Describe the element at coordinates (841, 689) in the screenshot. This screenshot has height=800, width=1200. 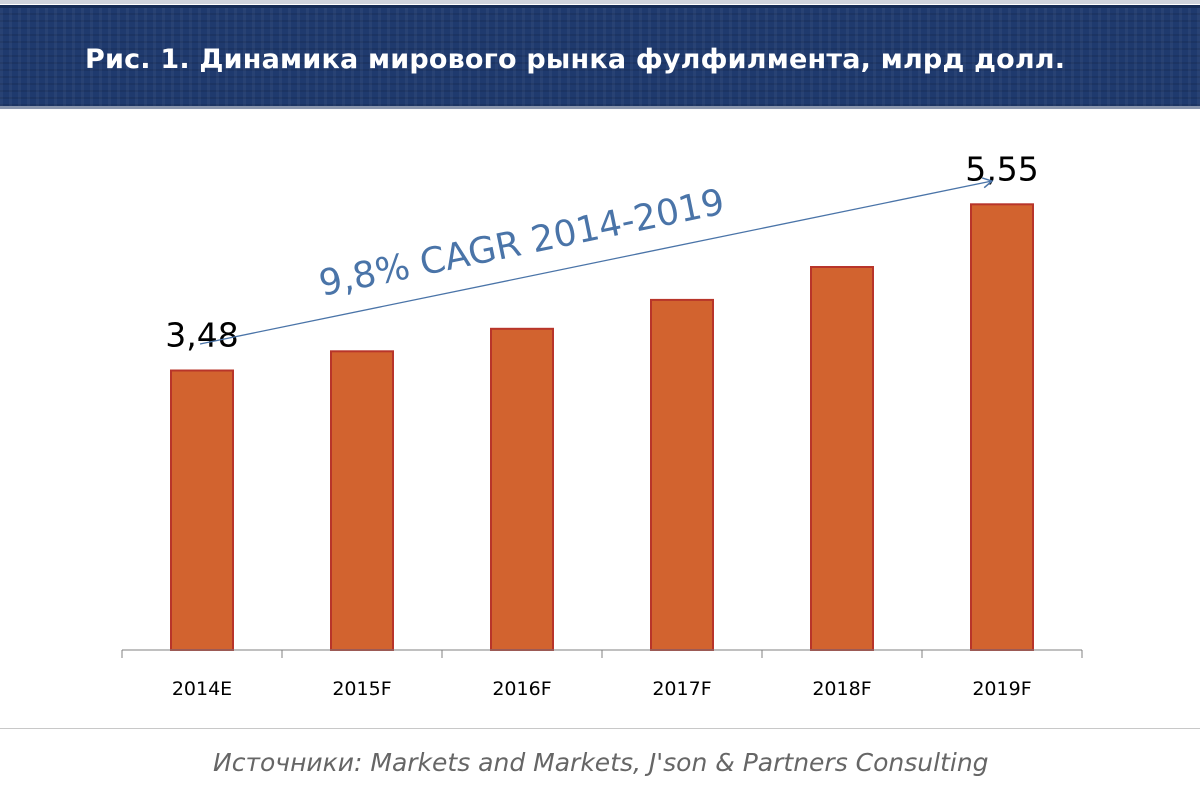
I see `x-tick-label: 2018F` at that location.